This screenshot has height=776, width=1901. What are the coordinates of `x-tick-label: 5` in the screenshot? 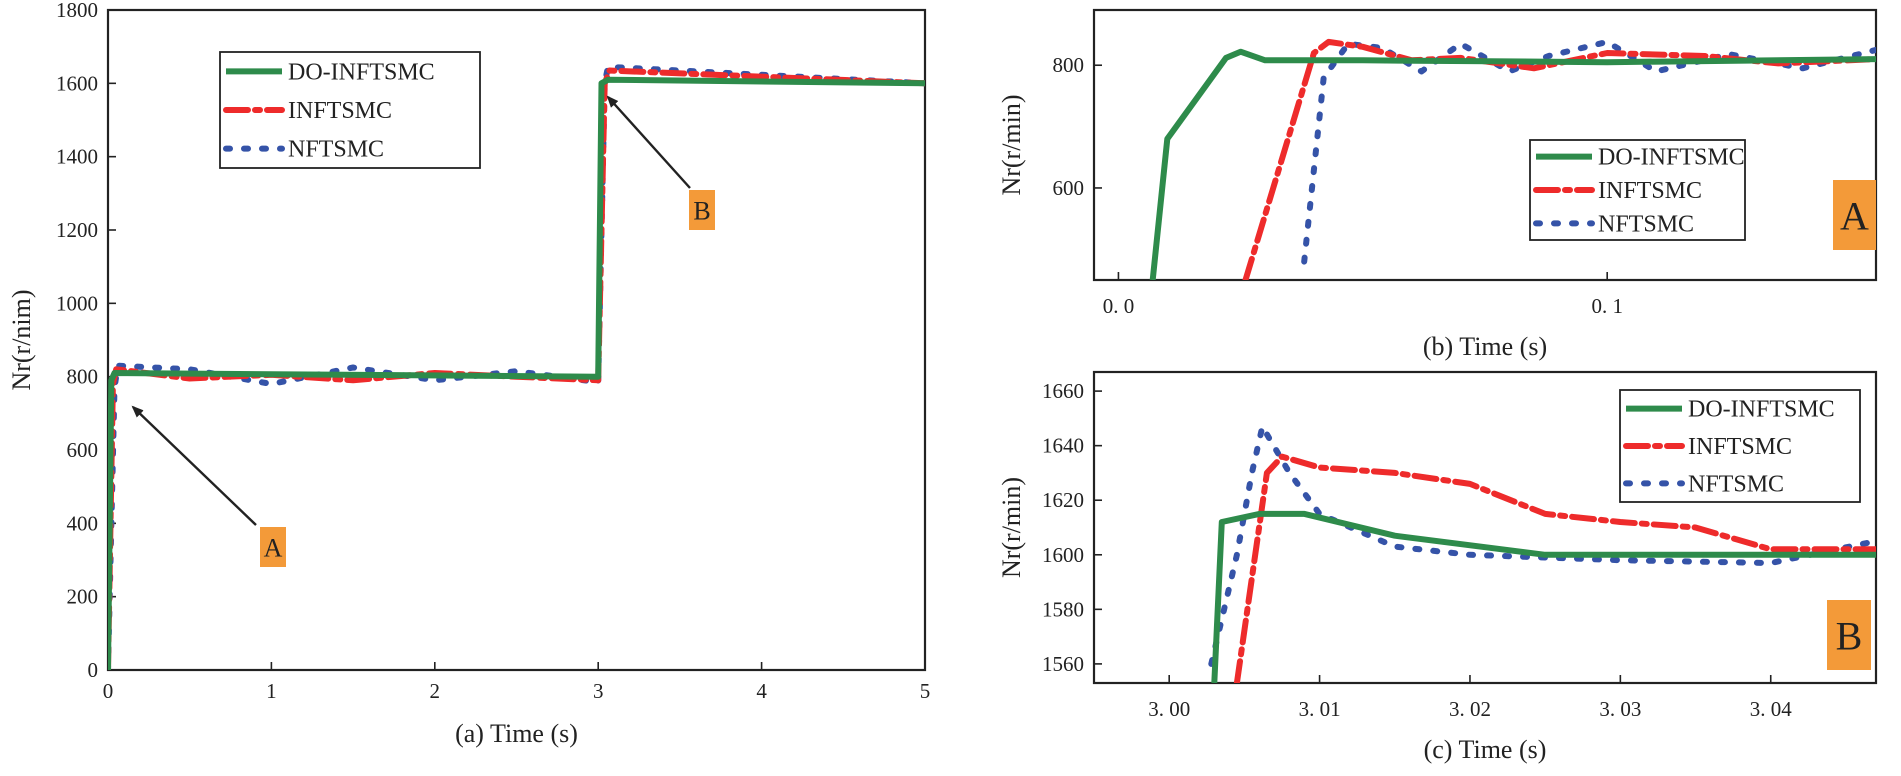 It's located at (925, 691).